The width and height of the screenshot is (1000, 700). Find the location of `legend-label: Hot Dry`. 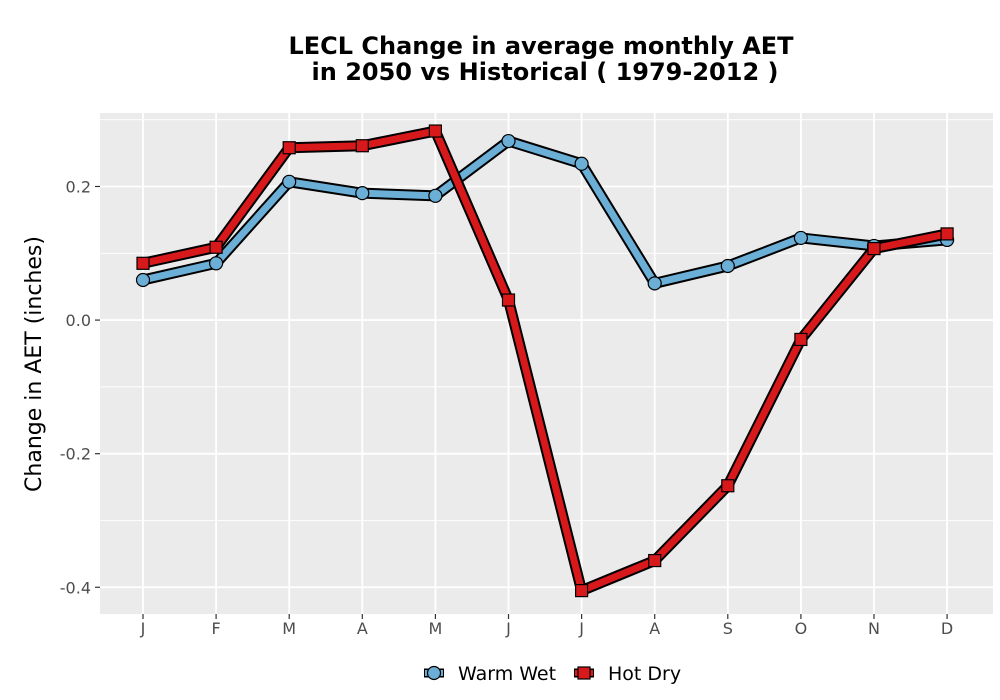

legend-label: Hot Dry is located at coordinates (644, 674).